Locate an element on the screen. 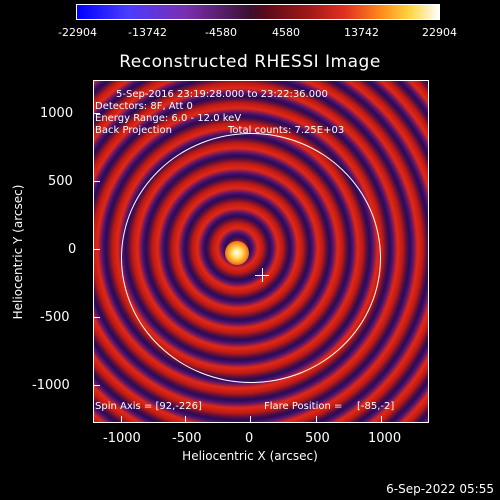 The image size is (500, 500). flare-position-label: Flare Position = is located at coordinates (303, 406).